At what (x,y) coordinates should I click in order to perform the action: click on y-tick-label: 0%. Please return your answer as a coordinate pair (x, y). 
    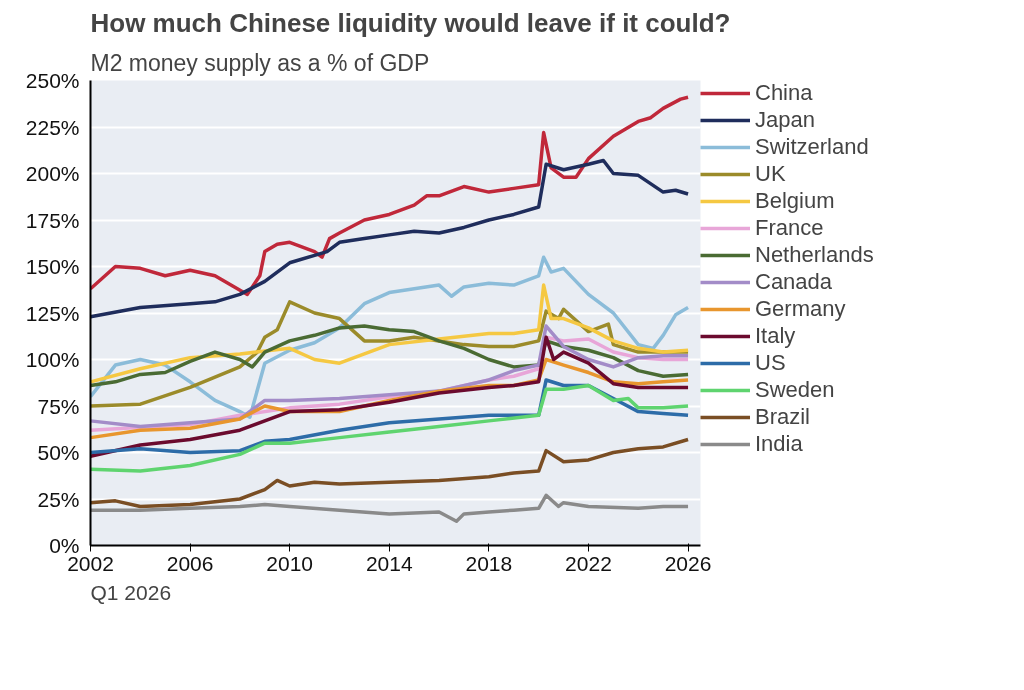
    Looking at the image, I should click on (64, 545).